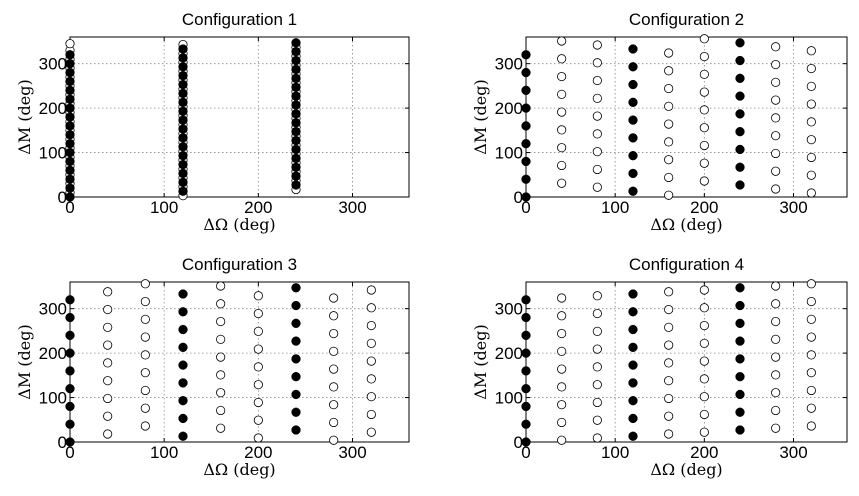 The height and width of the screenshot is (496, 859). I want to click on x-tick-label: 300, so click(352, 207).